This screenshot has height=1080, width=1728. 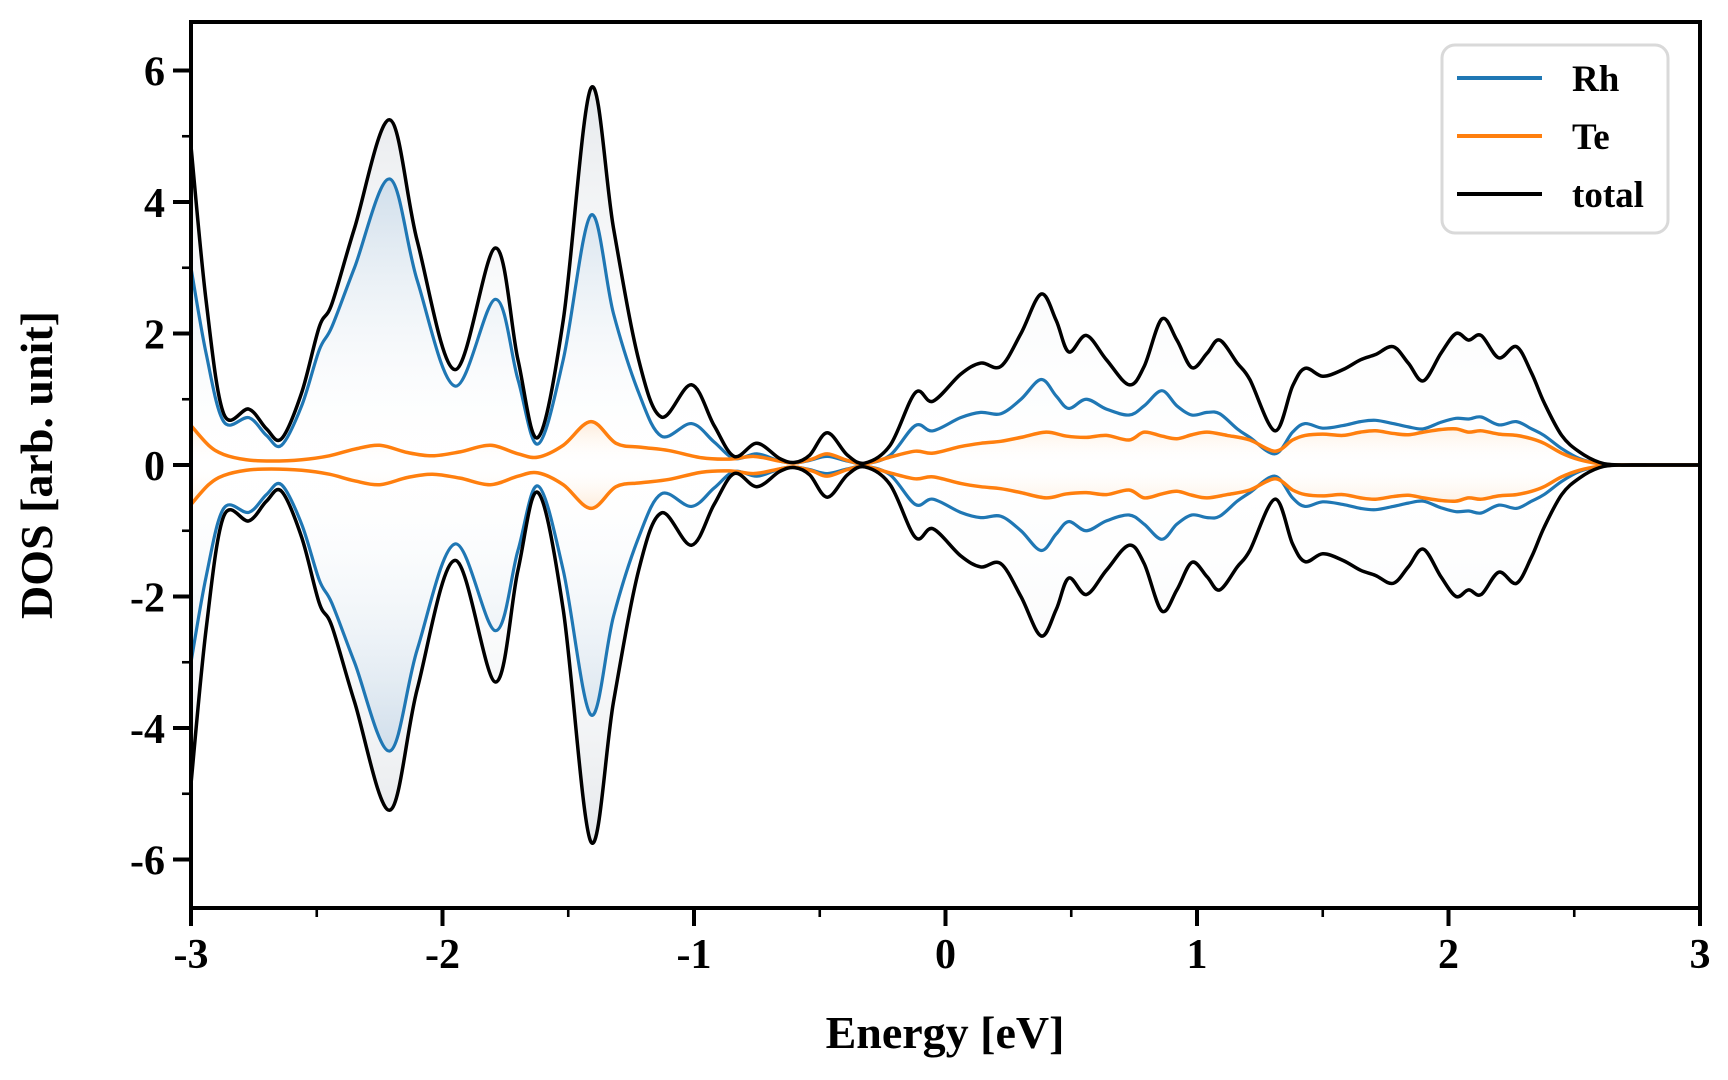 What do you see at coordinates (1700, 955) in the screenshot?
I see `x-tick-label: 3` at bounding box center [1700, 955].